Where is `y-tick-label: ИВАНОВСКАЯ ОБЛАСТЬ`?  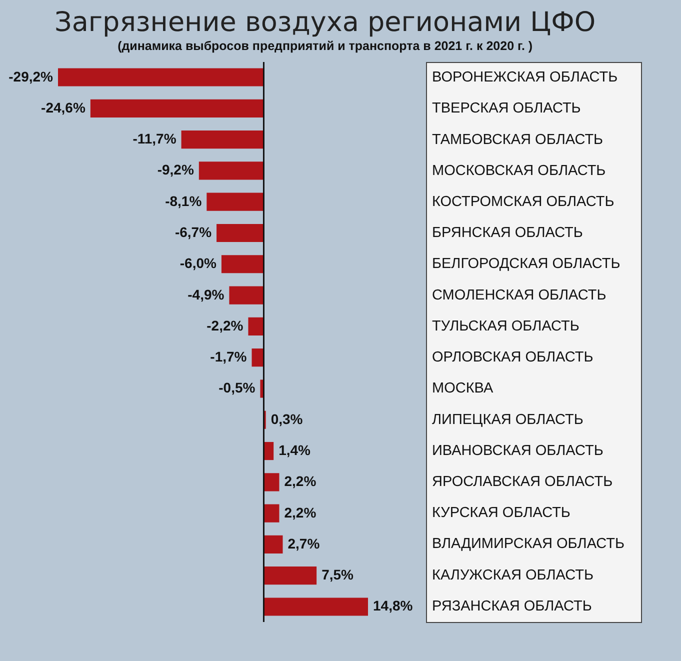 y-tick-label: ИВАНОВСКАЯ ОБЛАСТЬ is located at coordinates (518, 450).